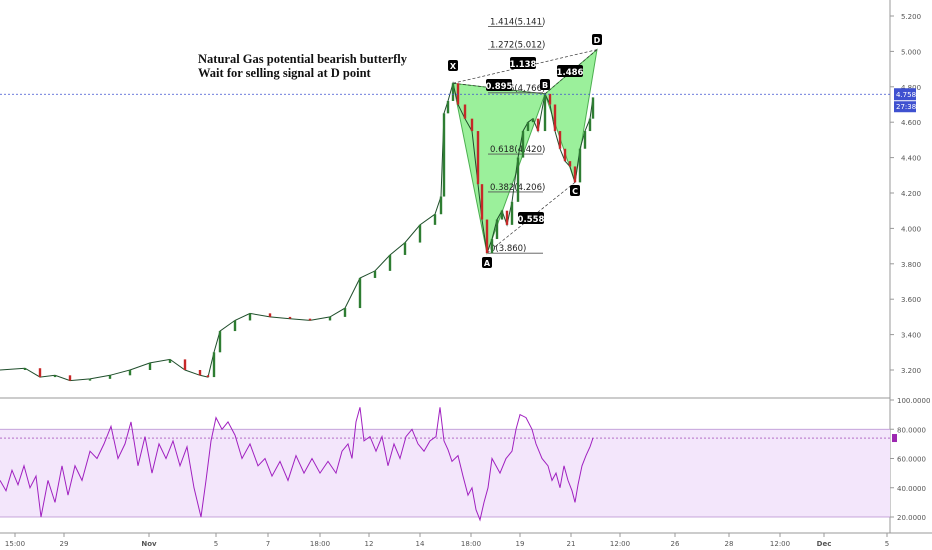  I want to click on rsi-line, so click(297, 464).